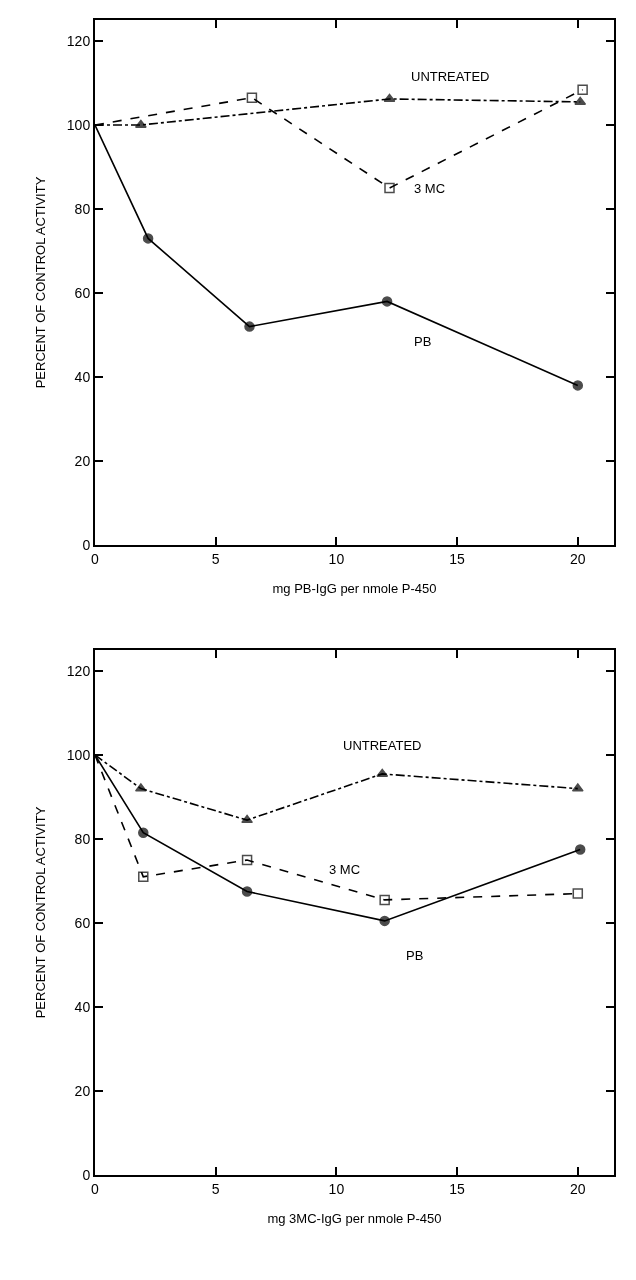 This screenshot has width=636, height=1280. I want to click on x-axis-title: mg PB-IgG per nmole P-450, so click(354, 588).